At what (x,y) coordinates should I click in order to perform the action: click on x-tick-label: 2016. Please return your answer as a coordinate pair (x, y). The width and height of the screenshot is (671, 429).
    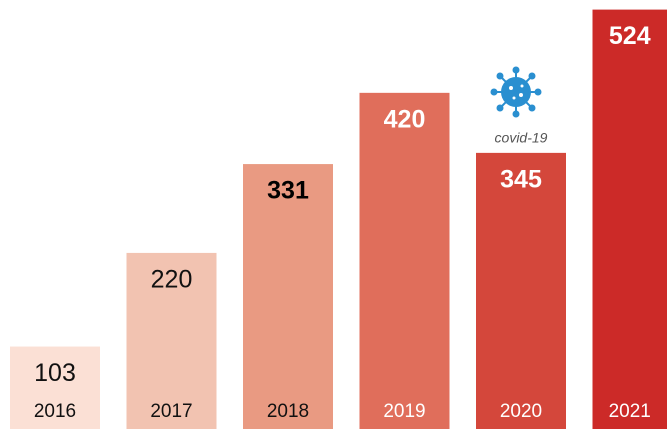
    Looking at the image, I should click on (55, 411).